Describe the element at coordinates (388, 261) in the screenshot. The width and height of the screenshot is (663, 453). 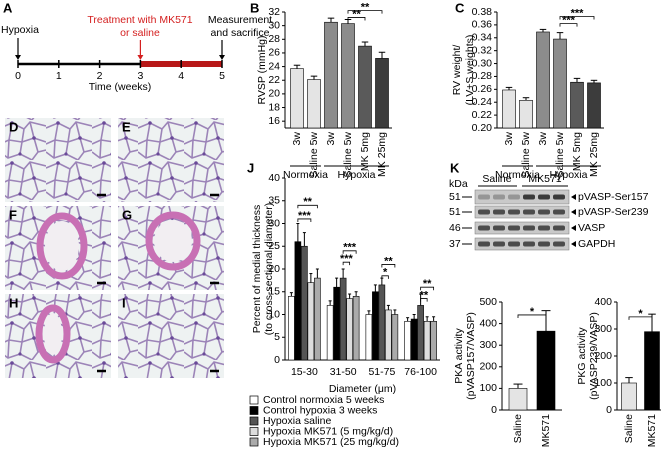
I see `significance-label: **` at that location.